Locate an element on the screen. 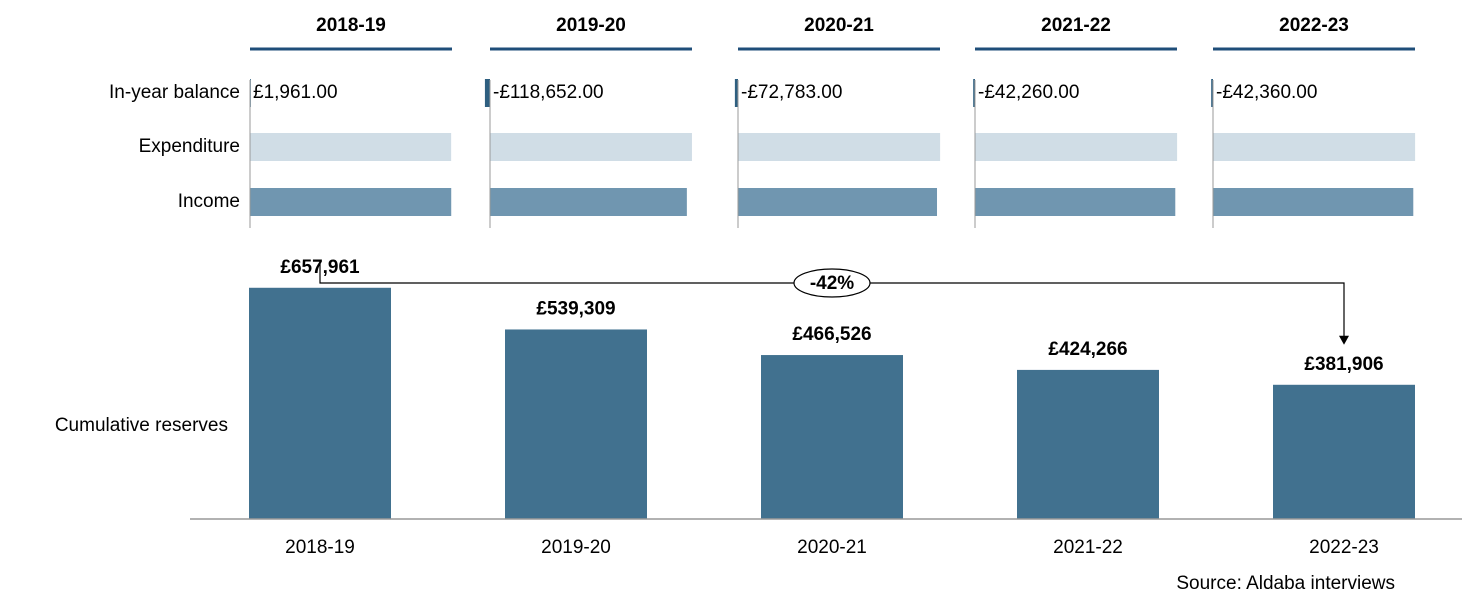  value-label: -£118,652.00 is located at coordinates (548, 92).